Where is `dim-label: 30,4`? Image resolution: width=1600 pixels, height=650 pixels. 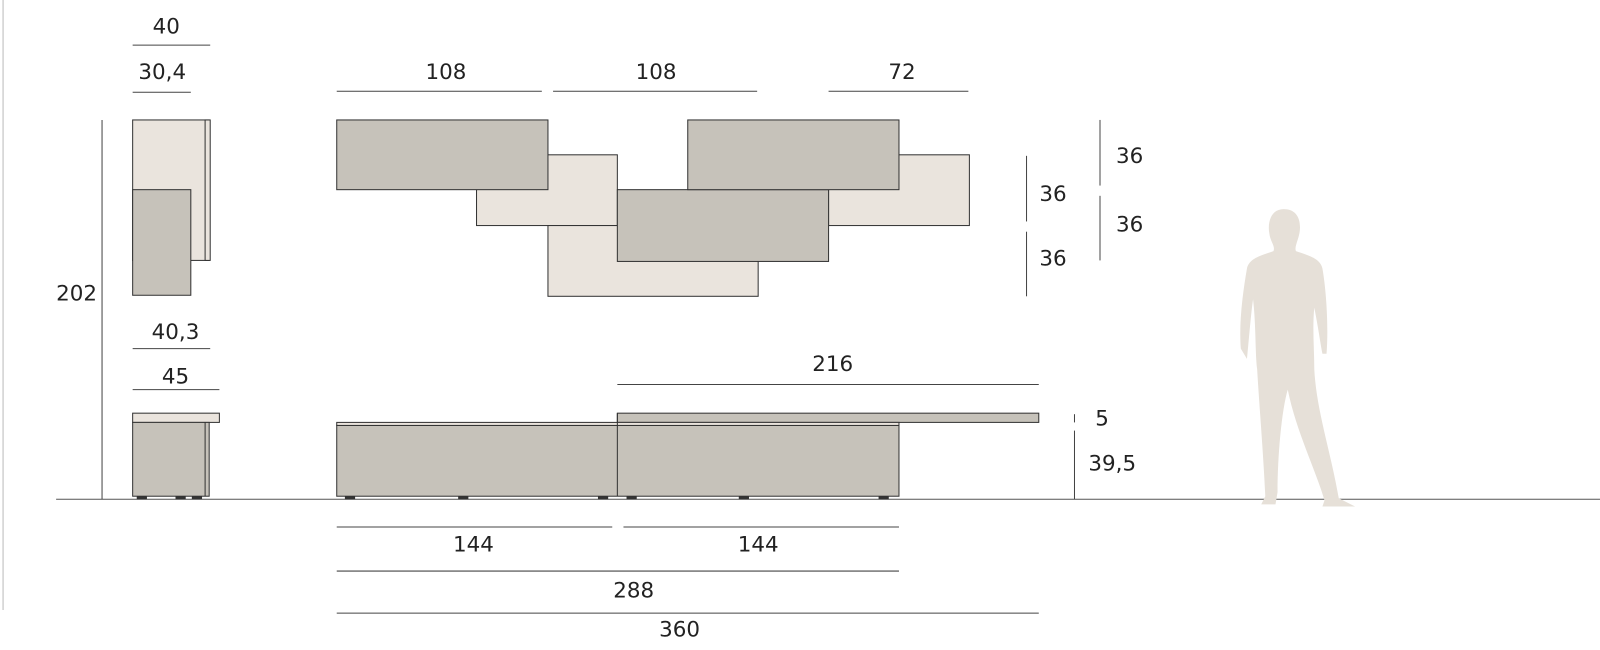
dim-label: 30,4 is located at coordinates (162, 72).